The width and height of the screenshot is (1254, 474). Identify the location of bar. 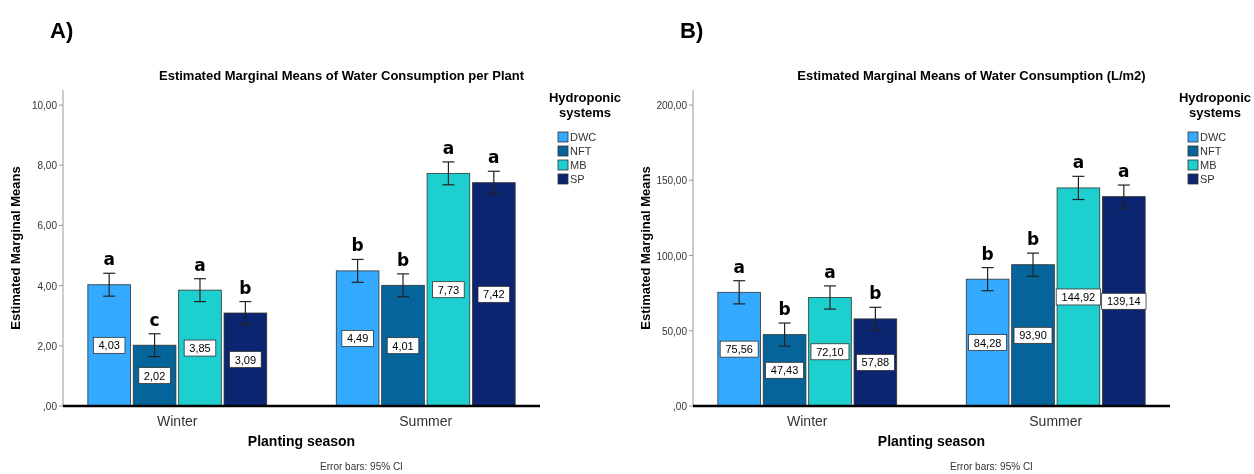
(494, 294).